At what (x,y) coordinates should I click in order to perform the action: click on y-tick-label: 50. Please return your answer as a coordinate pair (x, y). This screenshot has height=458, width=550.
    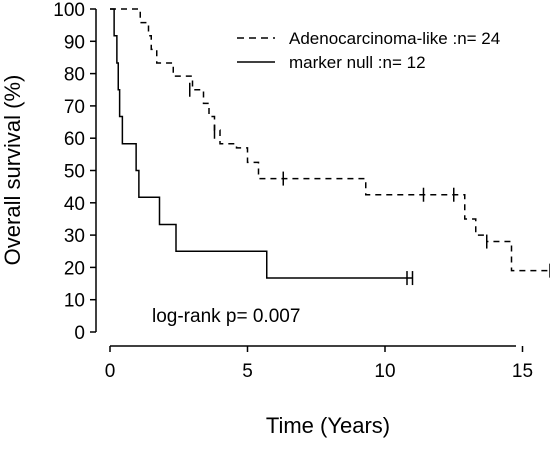
    Looking at the image, I should click on (74, 172).